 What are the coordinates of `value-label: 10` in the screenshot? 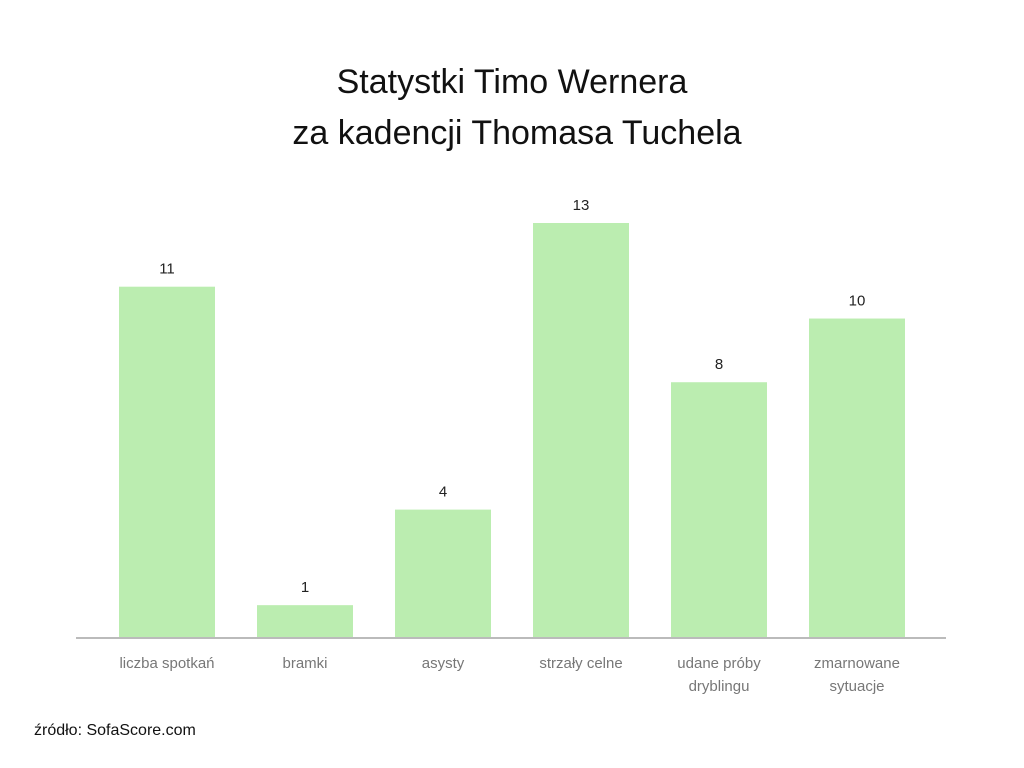 It's located at (857, 301).